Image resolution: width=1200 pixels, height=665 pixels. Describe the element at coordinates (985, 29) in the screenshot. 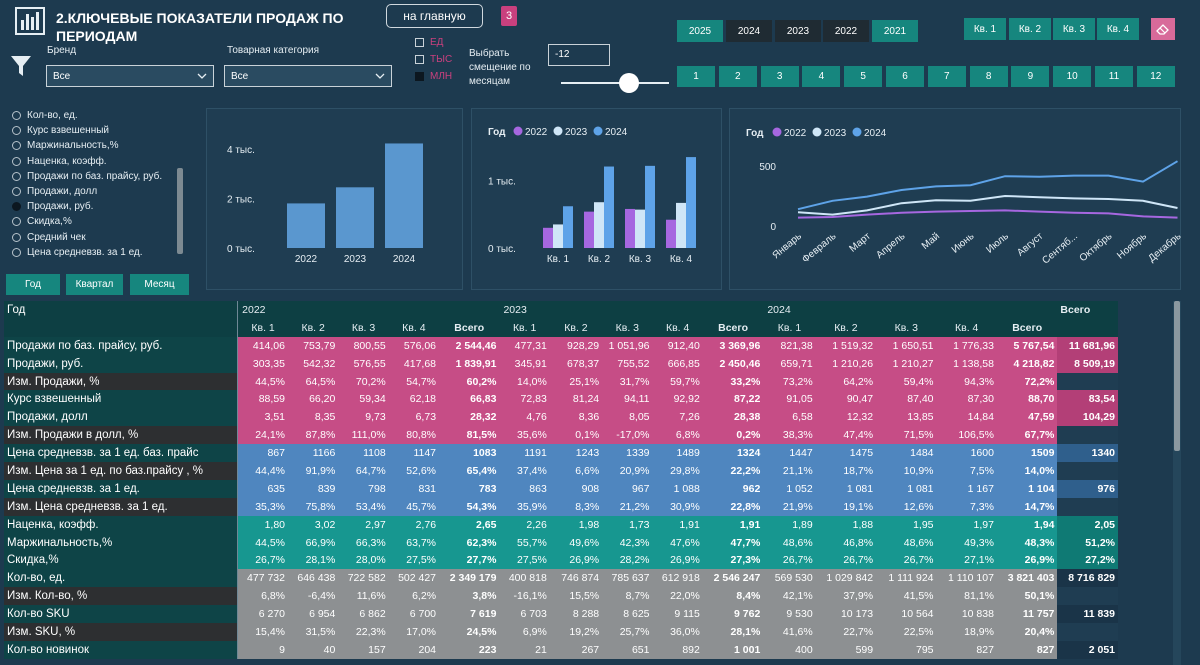

I see `quarter-button-1: Кв. 1` at that location.